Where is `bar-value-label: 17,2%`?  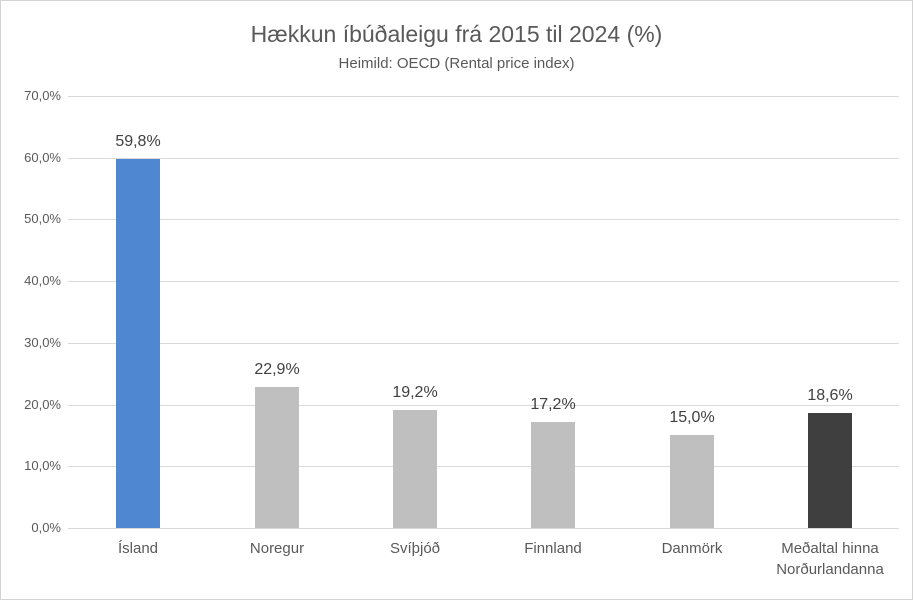 bar-value-label: 17,2% is located at coordinates (553, 404).